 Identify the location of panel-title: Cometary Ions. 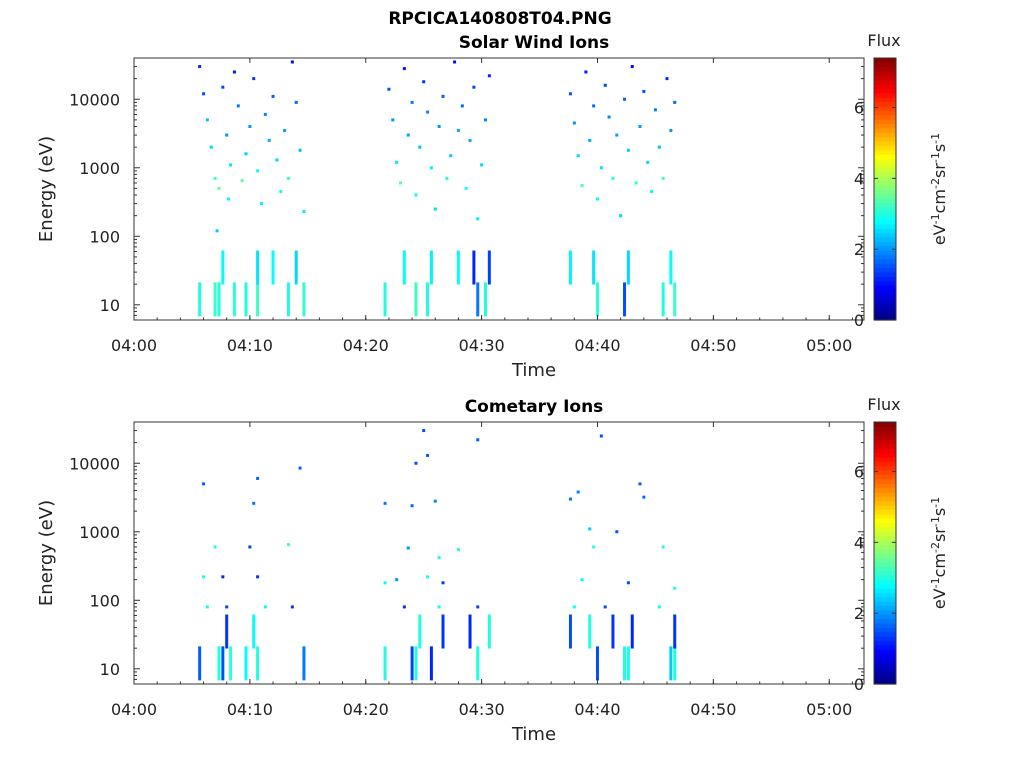
(534, 407).